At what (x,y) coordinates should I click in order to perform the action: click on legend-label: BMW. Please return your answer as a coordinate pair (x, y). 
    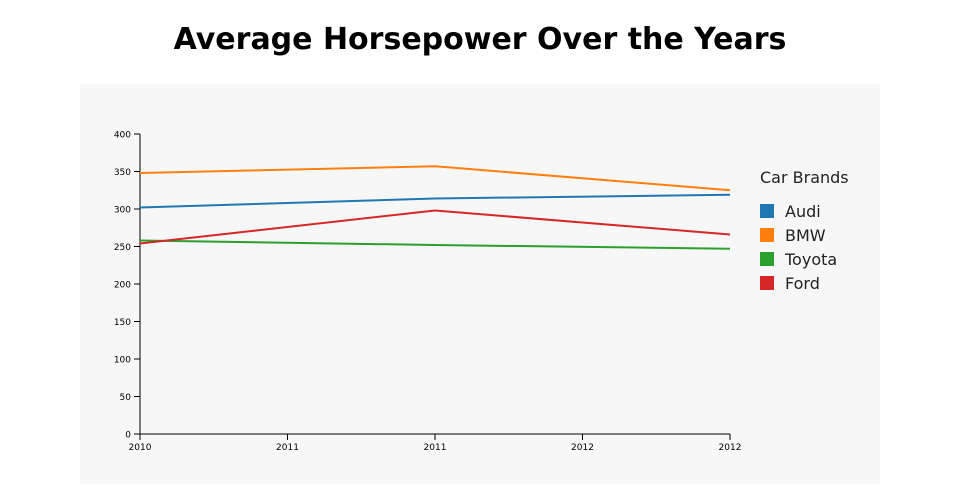
    Looking at the image, I should click on (805, 235).